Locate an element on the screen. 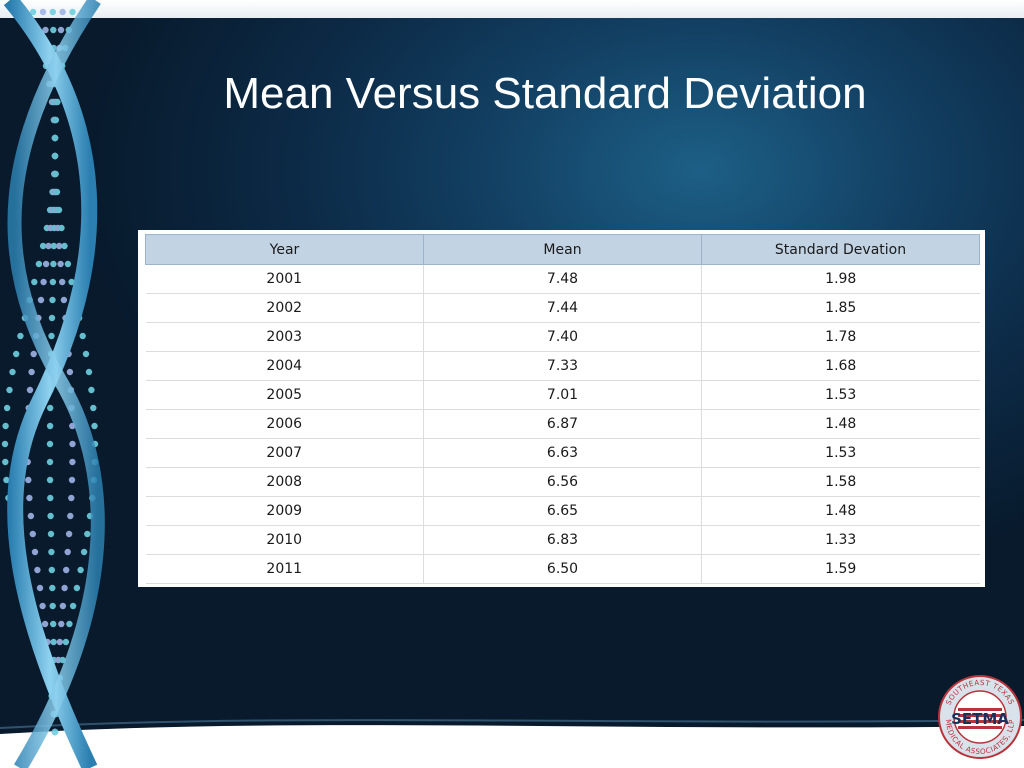 This screenshot has width=1024, height=768. year-cell: 2001 is located at coordinates (284, 279).